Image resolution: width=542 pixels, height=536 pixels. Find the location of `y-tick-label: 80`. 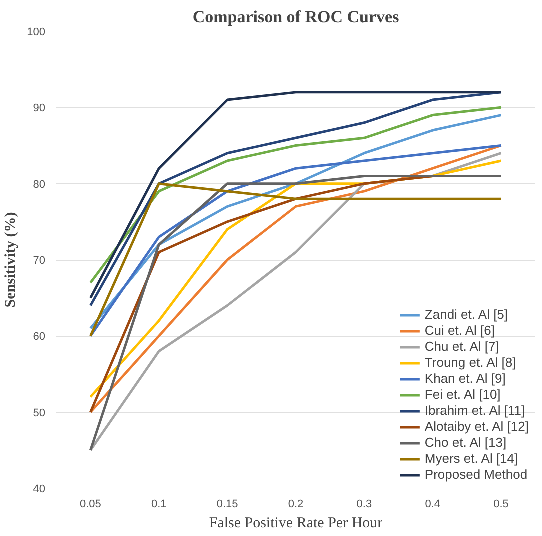

y-tick-label: 80 is located at coordinates (39, 184).